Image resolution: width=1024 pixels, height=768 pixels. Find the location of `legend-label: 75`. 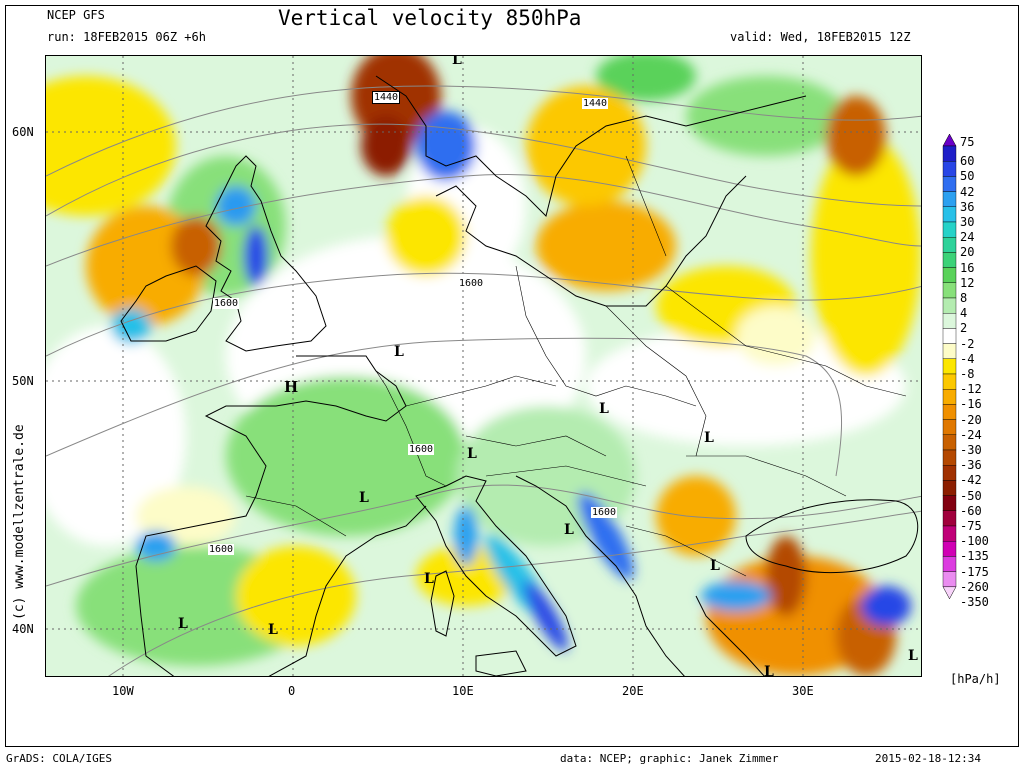

legend-label: 75 is located at coordinates (967, 142).